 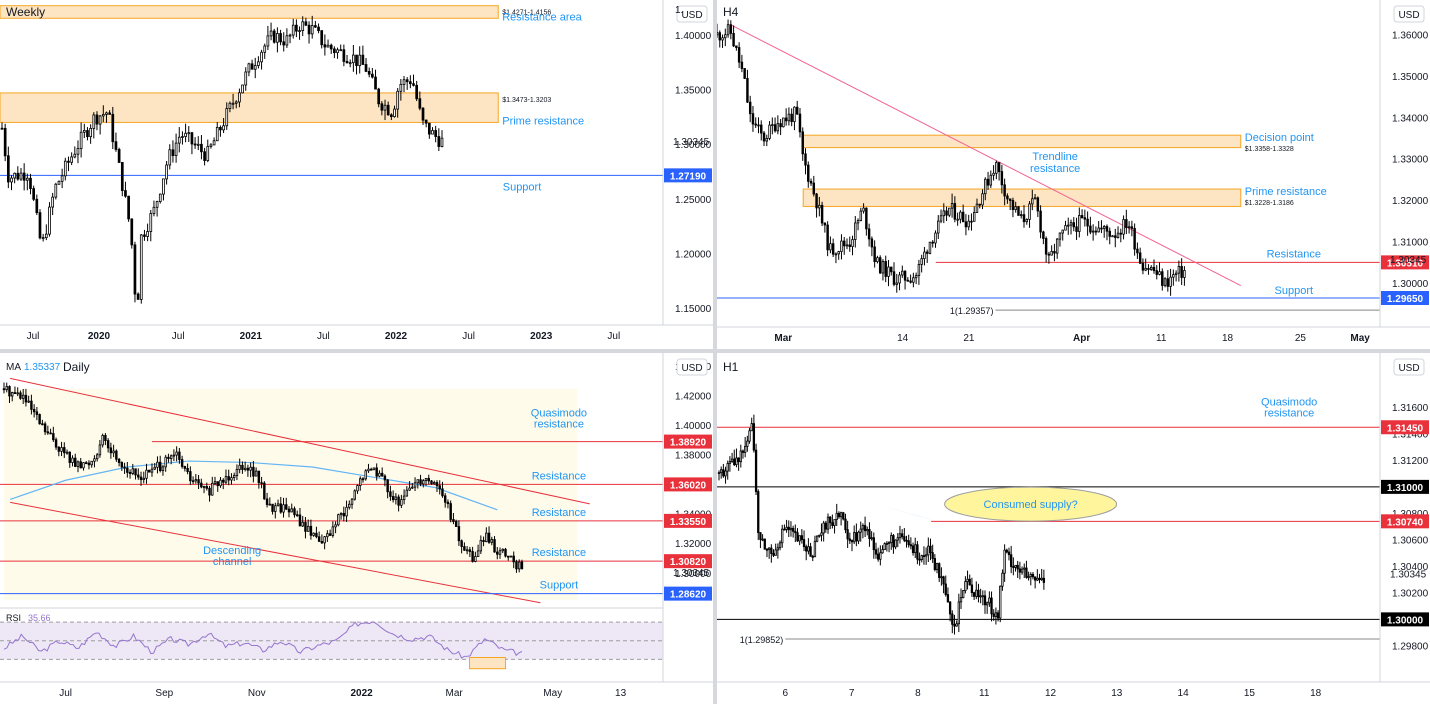 What do you see at coordinates (361, 693) in the screenshot?
I see `x-tick-label: 2022` at bounding box center [361, 693].